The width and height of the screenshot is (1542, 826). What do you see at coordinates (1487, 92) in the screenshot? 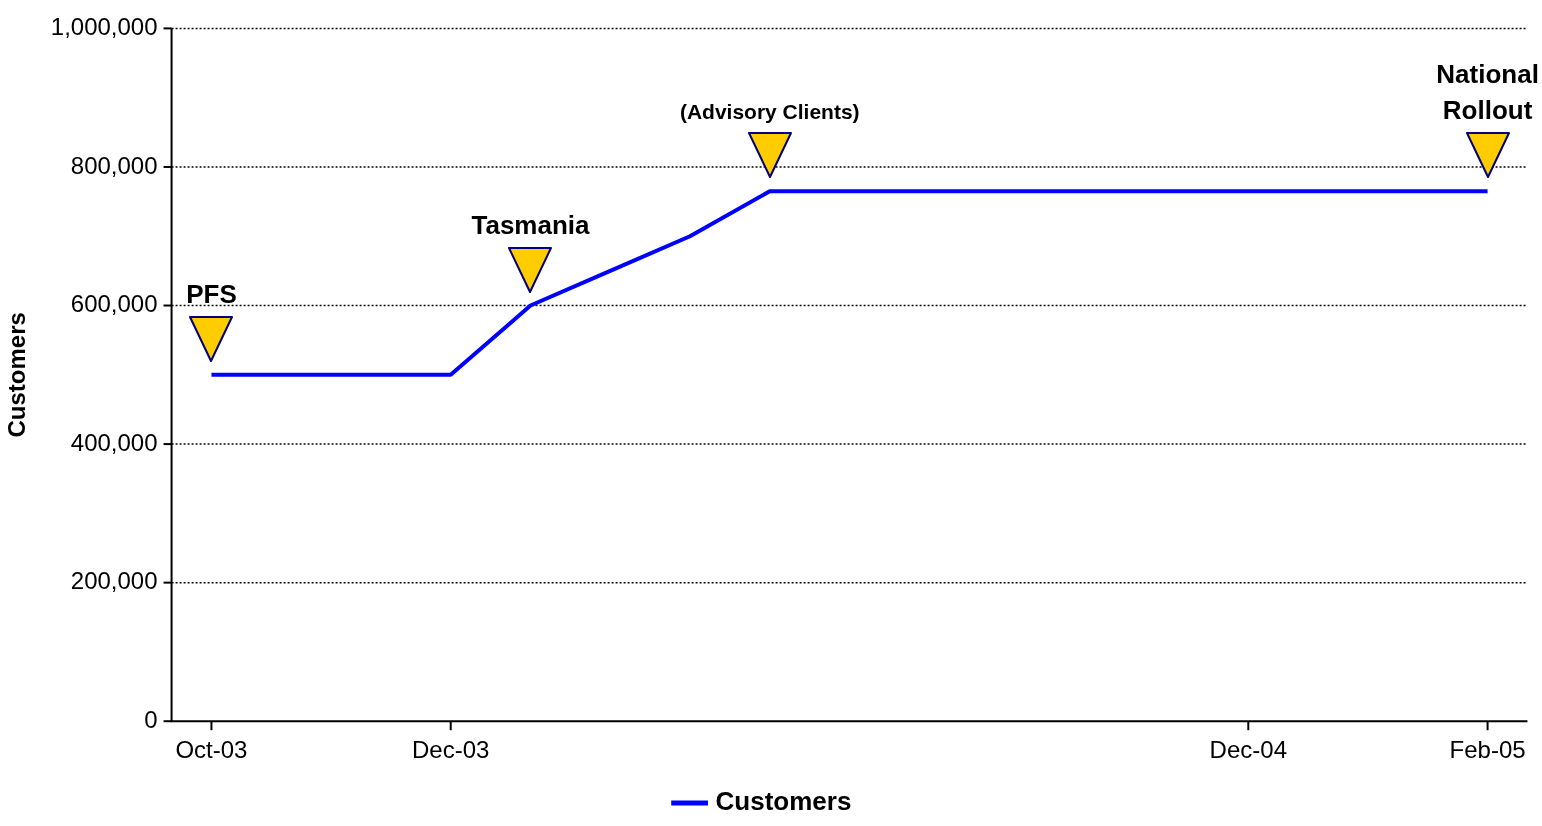
I see `annotation: National Rollout` at bounding box center [1487, 92].